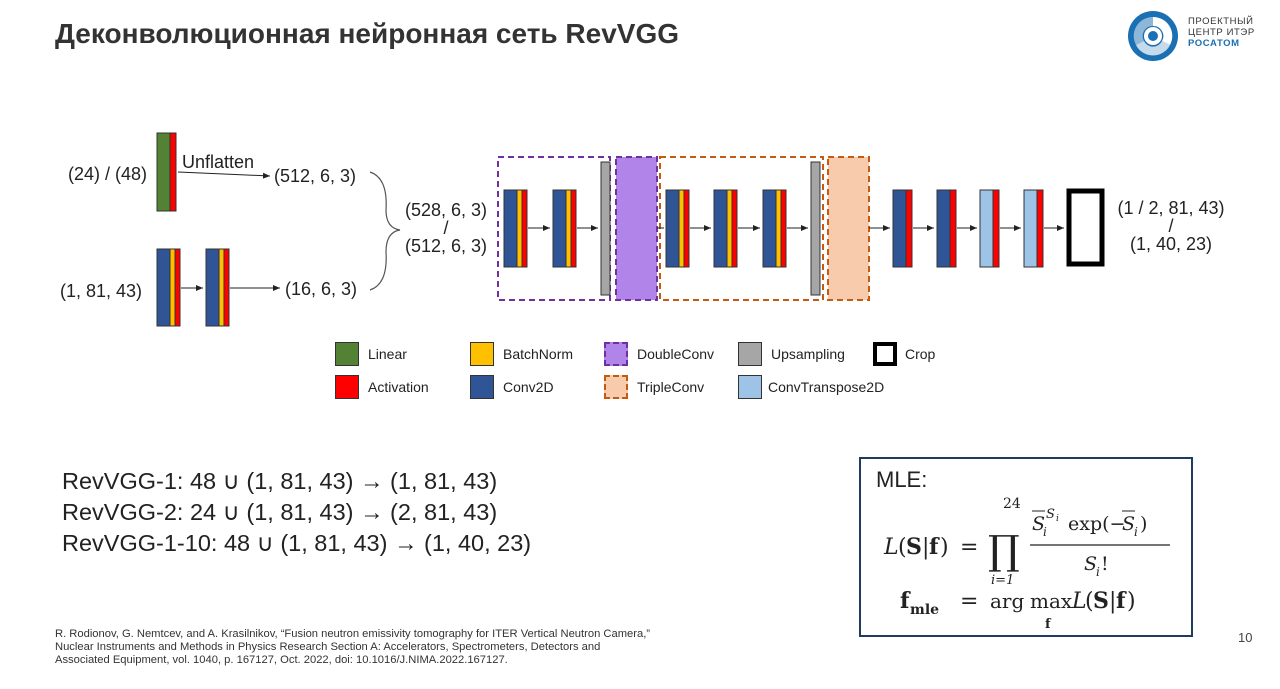 This screenshot has height=689, width=1280. What do you see at coordinates (280, 481) in the screenshot?
I see `model-revvgg-1: RevVGG-1: 48 ∪ (1, 81, 43) → (1, 81, 43)` at bounding box center [280, 481].